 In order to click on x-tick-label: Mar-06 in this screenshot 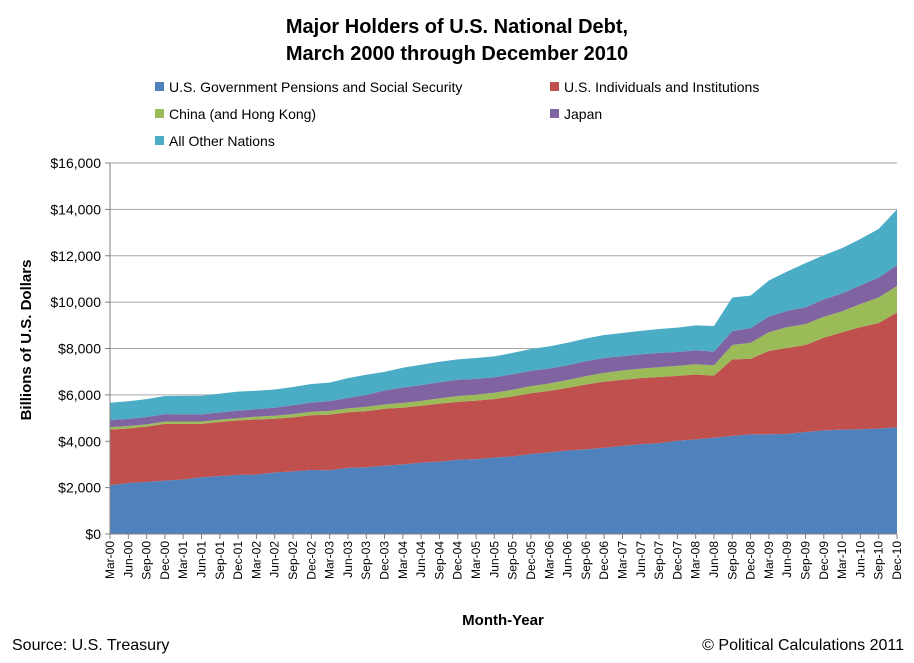, I will do `click(549, 560)`.